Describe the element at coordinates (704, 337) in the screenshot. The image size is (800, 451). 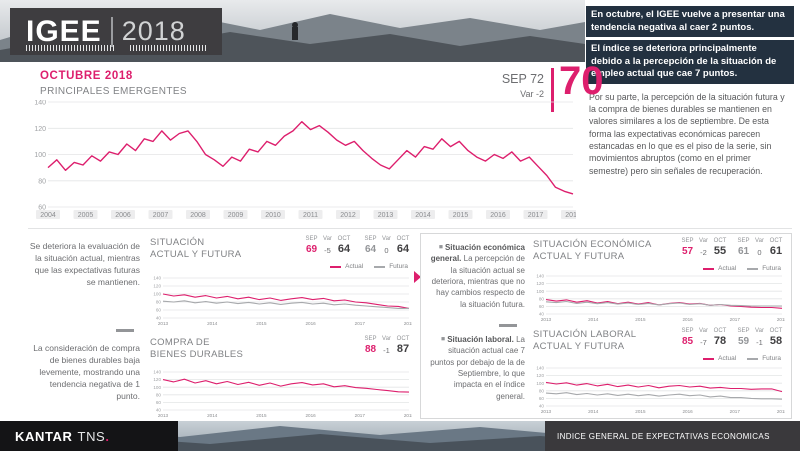
I see `stat-table-actual: SEP Var OCT 85 -7 78` at that location.